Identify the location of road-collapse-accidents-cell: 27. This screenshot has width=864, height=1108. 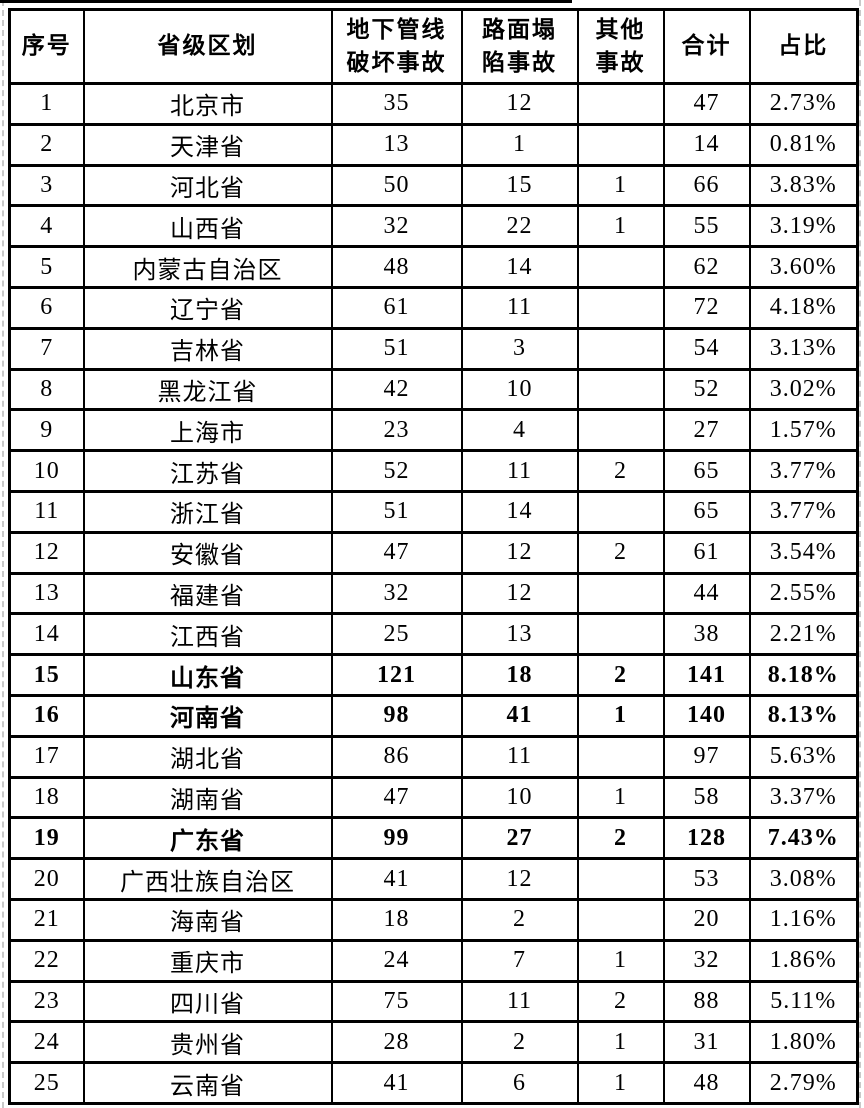
(519, 838).